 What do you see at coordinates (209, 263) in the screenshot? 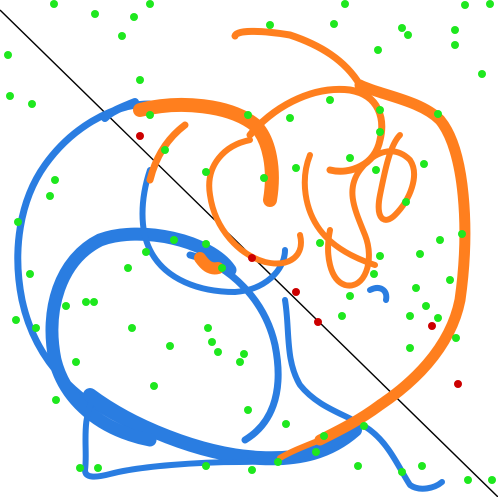
I see `orange-center-blob` at bounding box center [209, 263].